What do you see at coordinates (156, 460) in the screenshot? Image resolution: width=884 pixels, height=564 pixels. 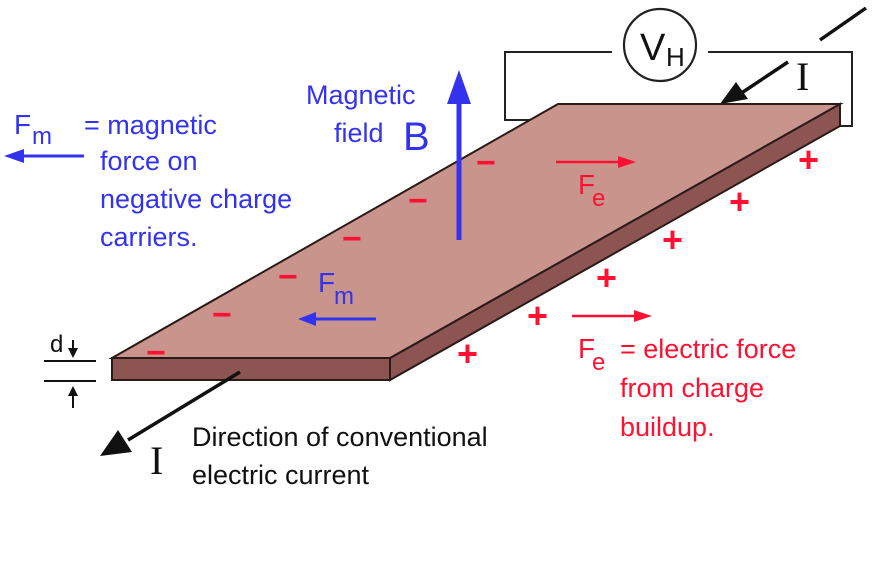 I see `current-out-symbol: I` at bounding box center [156, 460].